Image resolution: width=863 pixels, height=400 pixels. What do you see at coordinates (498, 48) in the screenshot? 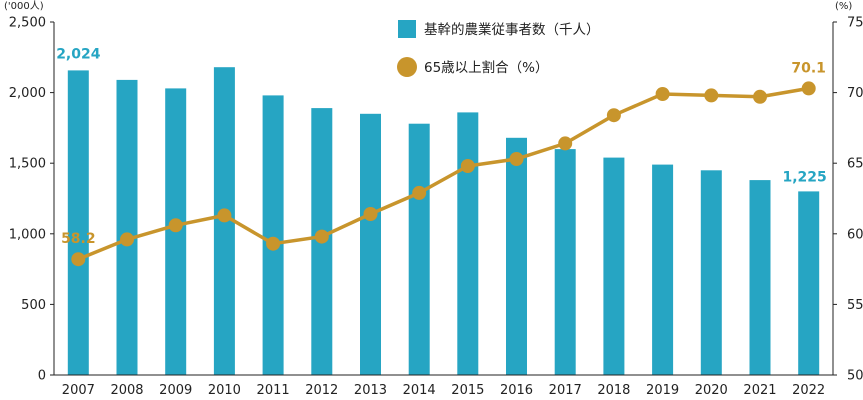
I see `legend: 基幹的農業従事者数（千人） 65歳以上割合（%）` at bounding box center [498, 48].